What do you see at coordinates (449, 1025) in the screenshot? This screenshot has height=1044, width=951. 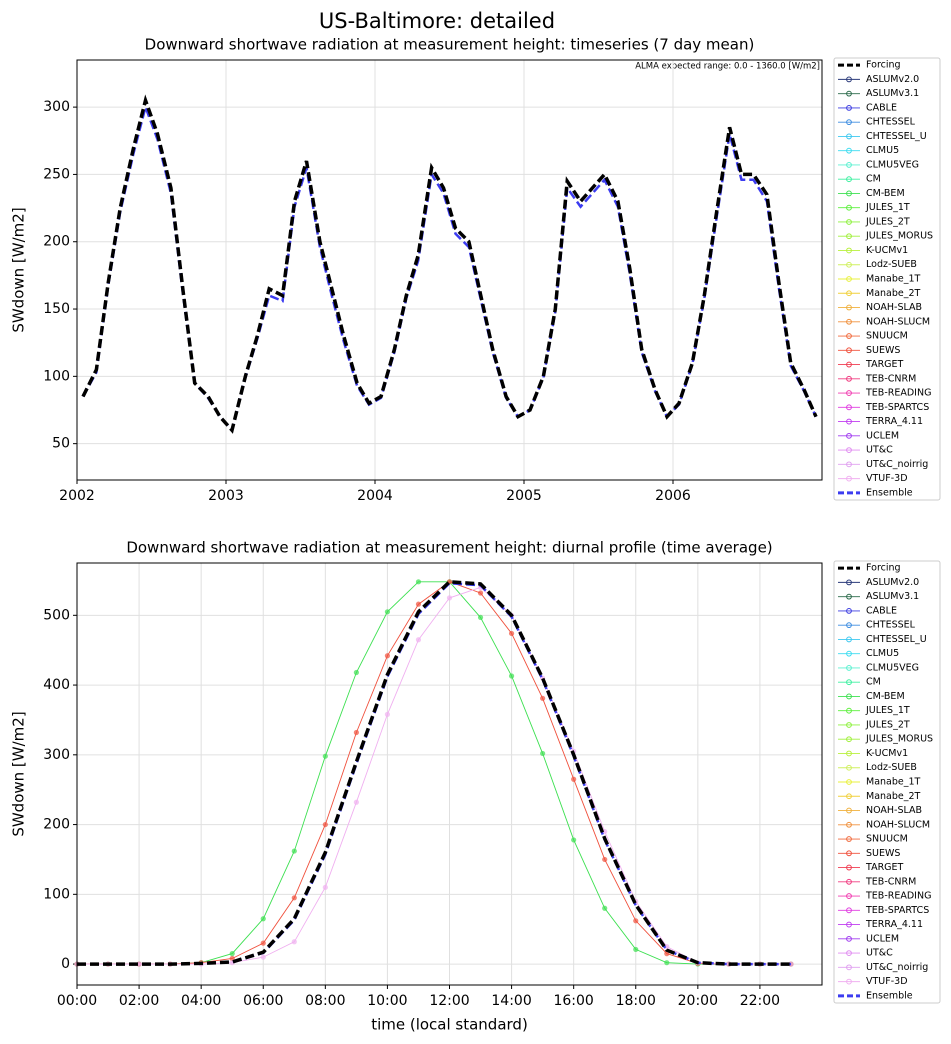 I see `x-axis-label: time (local standard)` at bounding box center [449, 1025].